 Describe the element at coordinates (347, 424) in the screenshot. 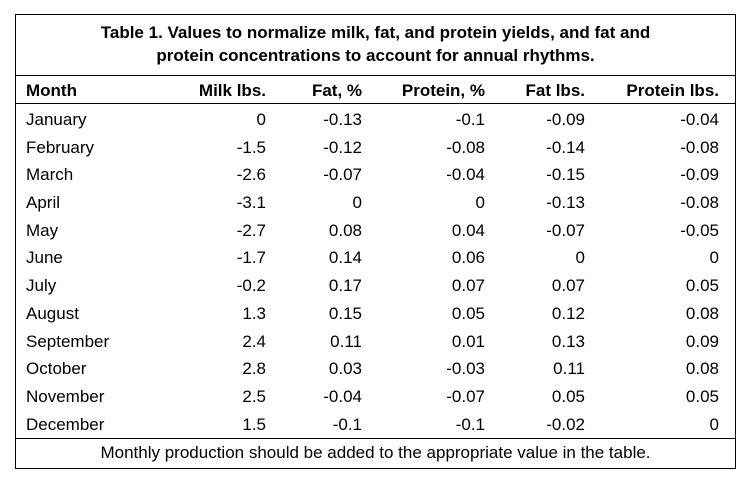

I see `fat-pct-cell: -0.1` at that location.